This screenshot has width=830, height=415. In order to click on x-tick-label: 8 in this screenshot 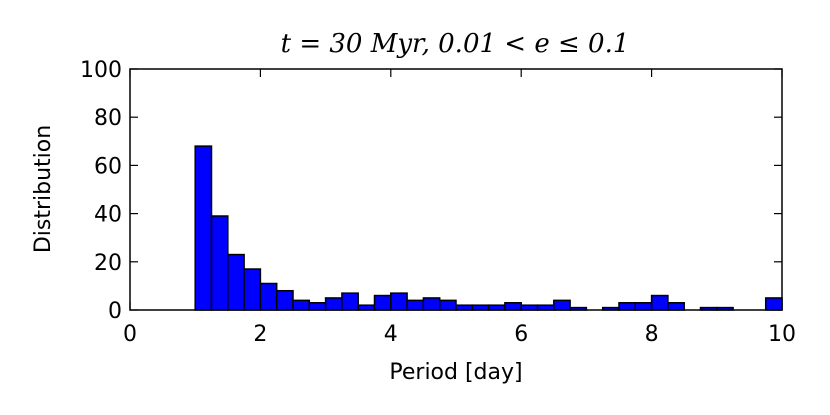, I will do `click(652, 334)`.